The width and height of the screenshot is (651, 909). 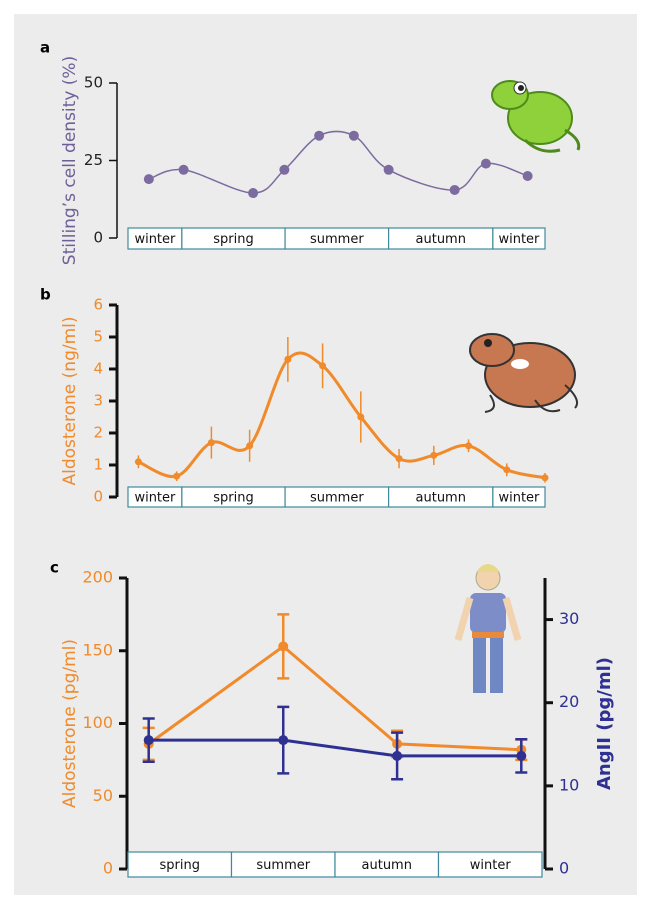 I want to click on y-axis-label: Aldosterone (pg/ml), so click(x=70, y=723).